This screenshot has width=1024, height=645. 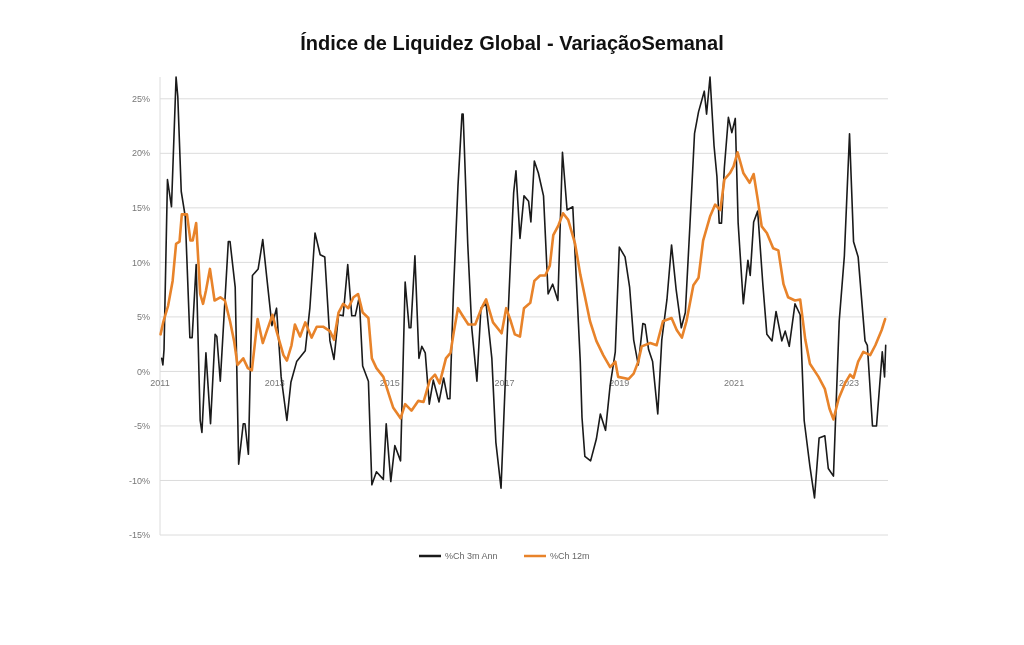 What do you see at coordinates (143, 371) in the screenshot?
I see `y-tick-label: 0%` at bounding box center [143, 371].